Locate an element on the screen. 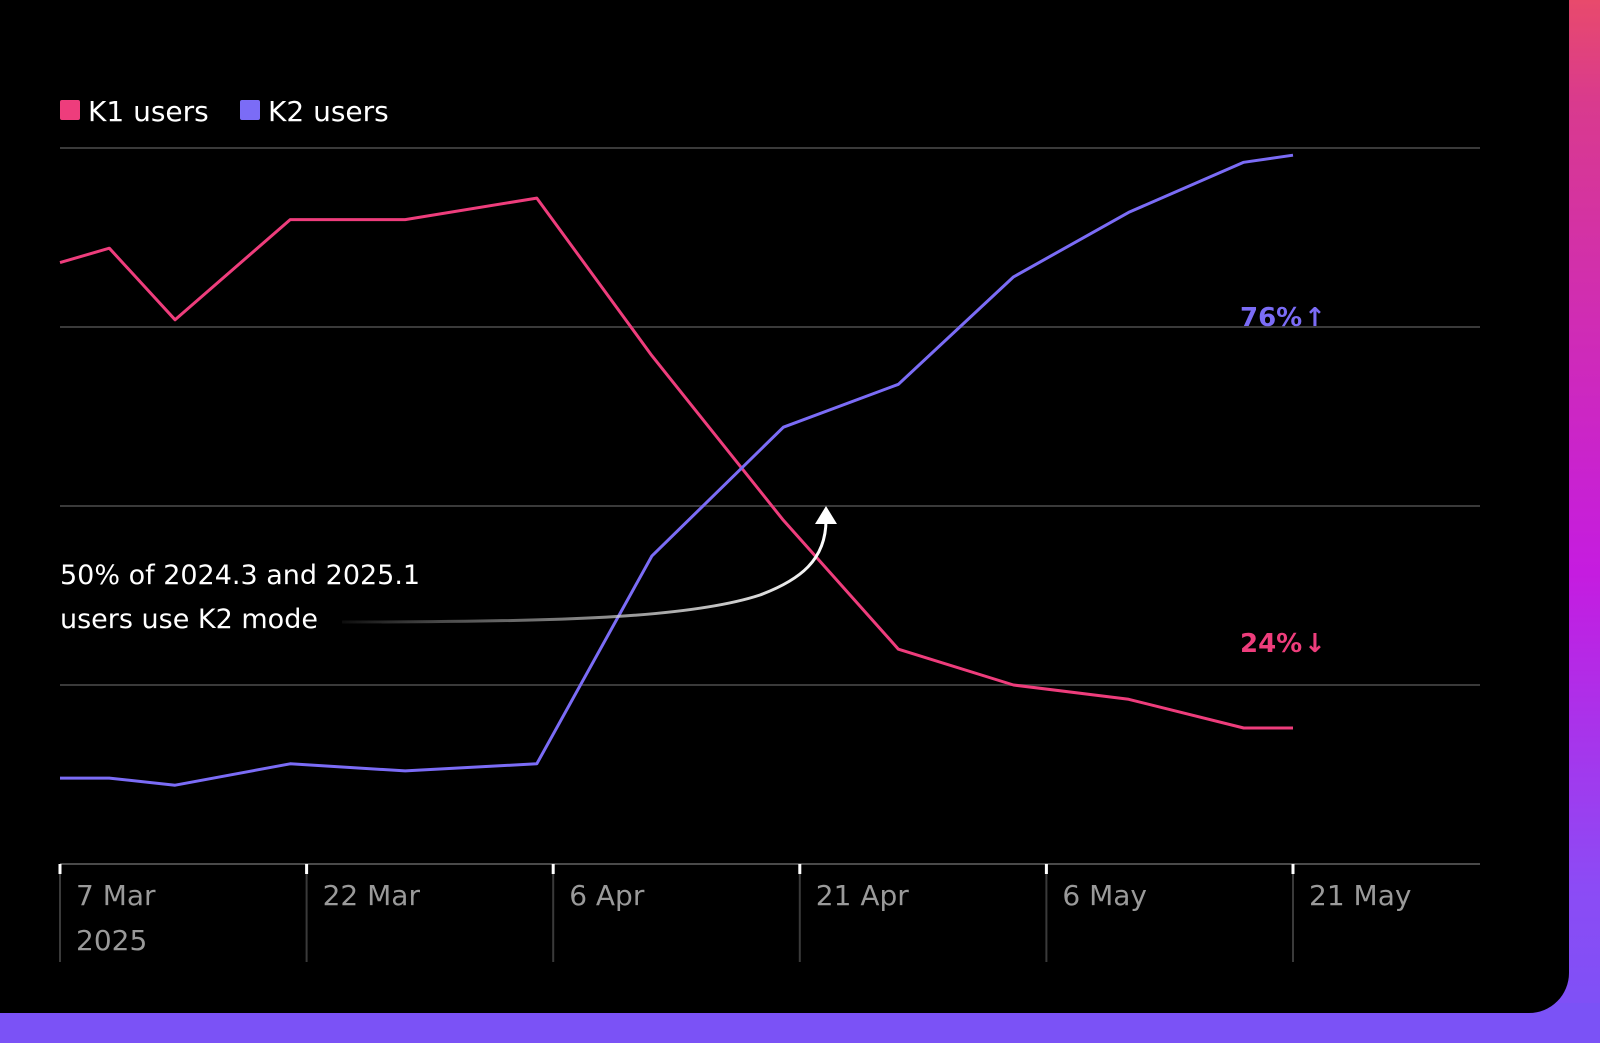 This screenshot has height=1043, width=1600. x-axis-ticks: 7 Mar 2025 22 Mar 6 Apr 21 Apr 6 May 21 May is located at coordinates (734, 913).